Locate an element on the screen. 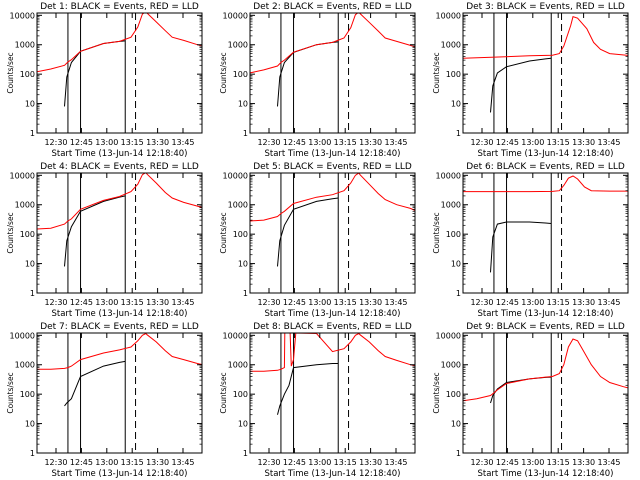  detector-4-y-tick-label: 1 is located at coordinates (32, 293).